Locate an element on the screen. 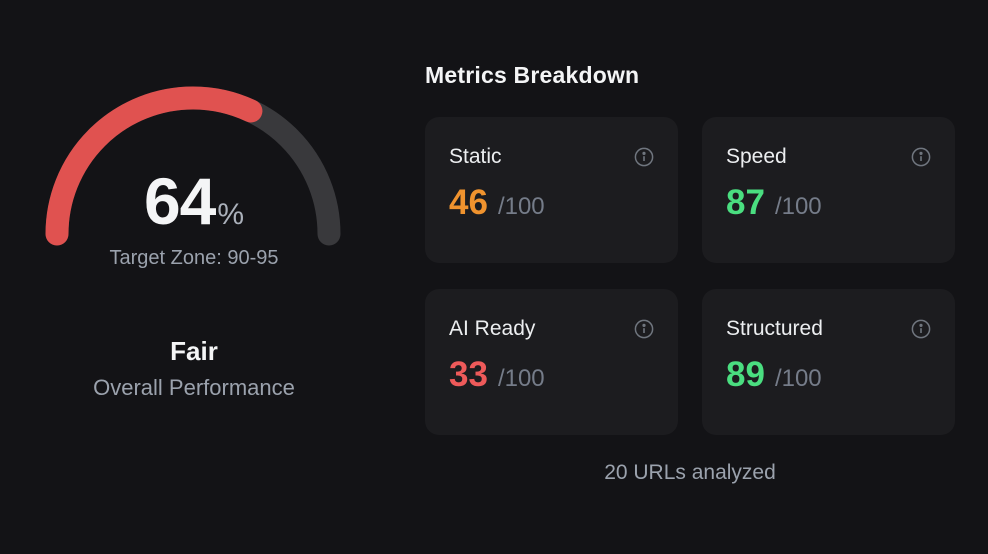 This screenshot has width=988, height=554. score-gauge is located at coordinates (193, 166).